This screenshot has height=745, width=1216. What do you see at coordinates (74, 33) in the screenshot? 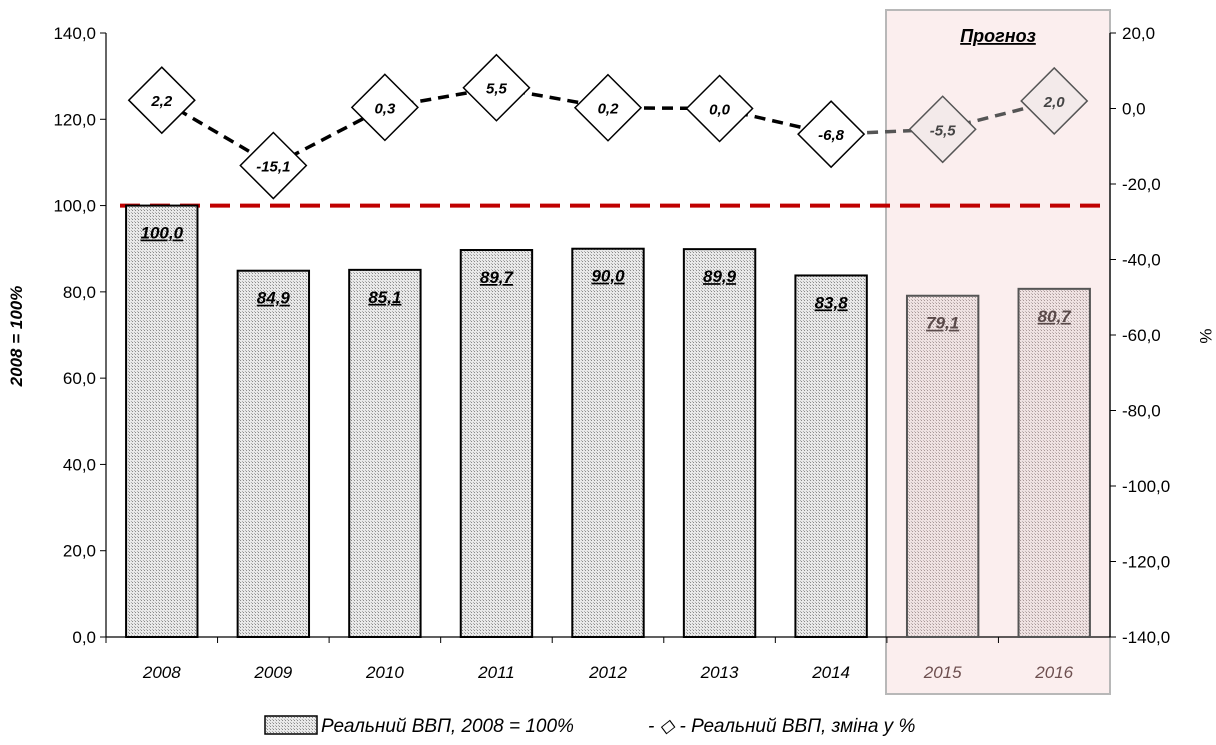
I see `y-tick-label: 140,0` at bounding box center [74, 33].